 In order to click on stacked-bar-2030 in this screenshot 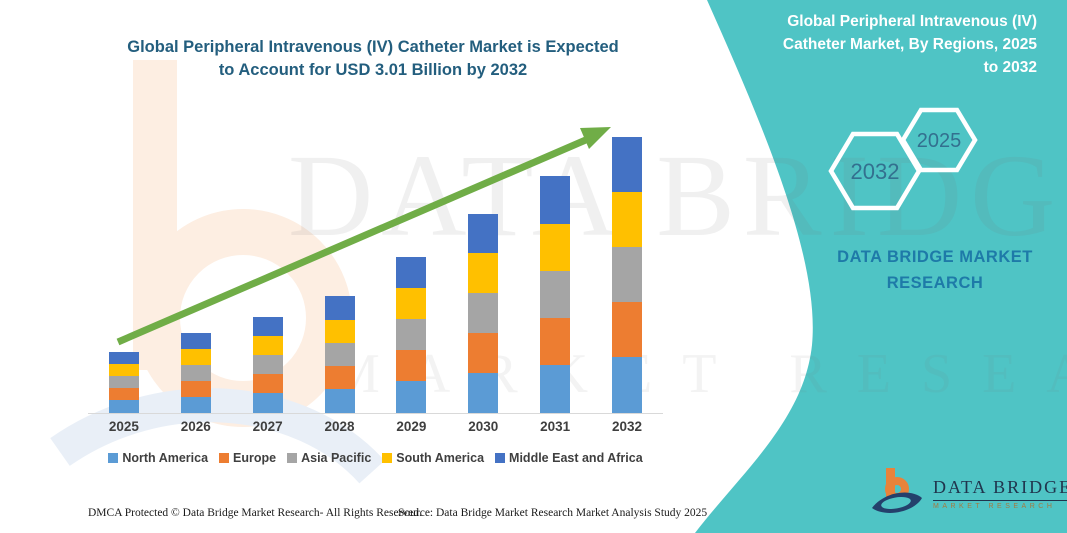, I will do `click(483, 313)`.